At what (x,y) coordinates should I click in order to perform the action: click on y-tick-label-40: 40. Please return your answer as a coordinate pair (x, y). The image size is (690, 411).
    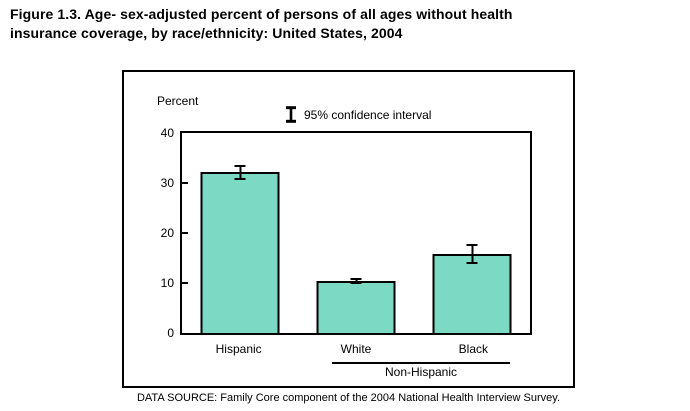
    Looking at the image, I should click on (167, 133).